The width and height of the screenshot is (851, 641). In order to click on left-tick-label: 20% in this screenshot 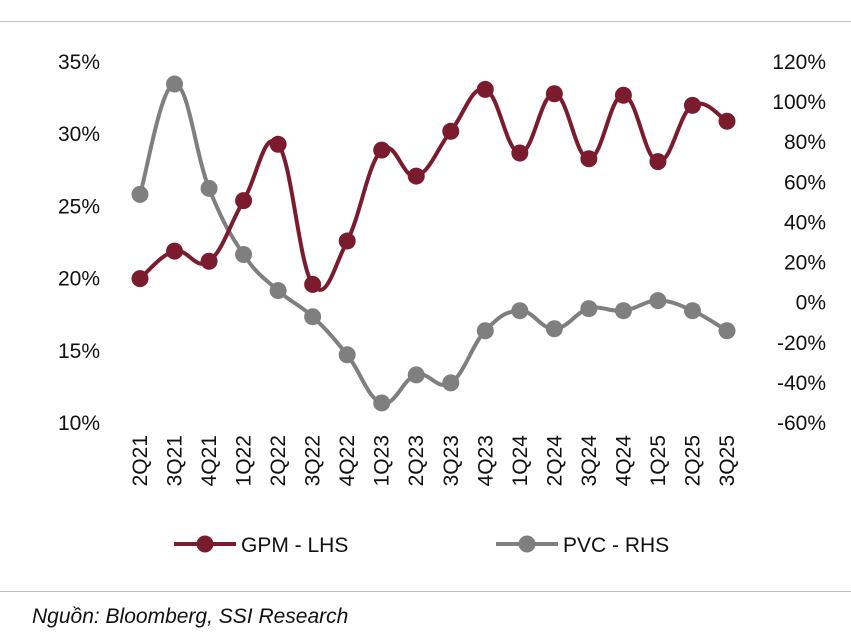, I will do `click(79, 279)`.